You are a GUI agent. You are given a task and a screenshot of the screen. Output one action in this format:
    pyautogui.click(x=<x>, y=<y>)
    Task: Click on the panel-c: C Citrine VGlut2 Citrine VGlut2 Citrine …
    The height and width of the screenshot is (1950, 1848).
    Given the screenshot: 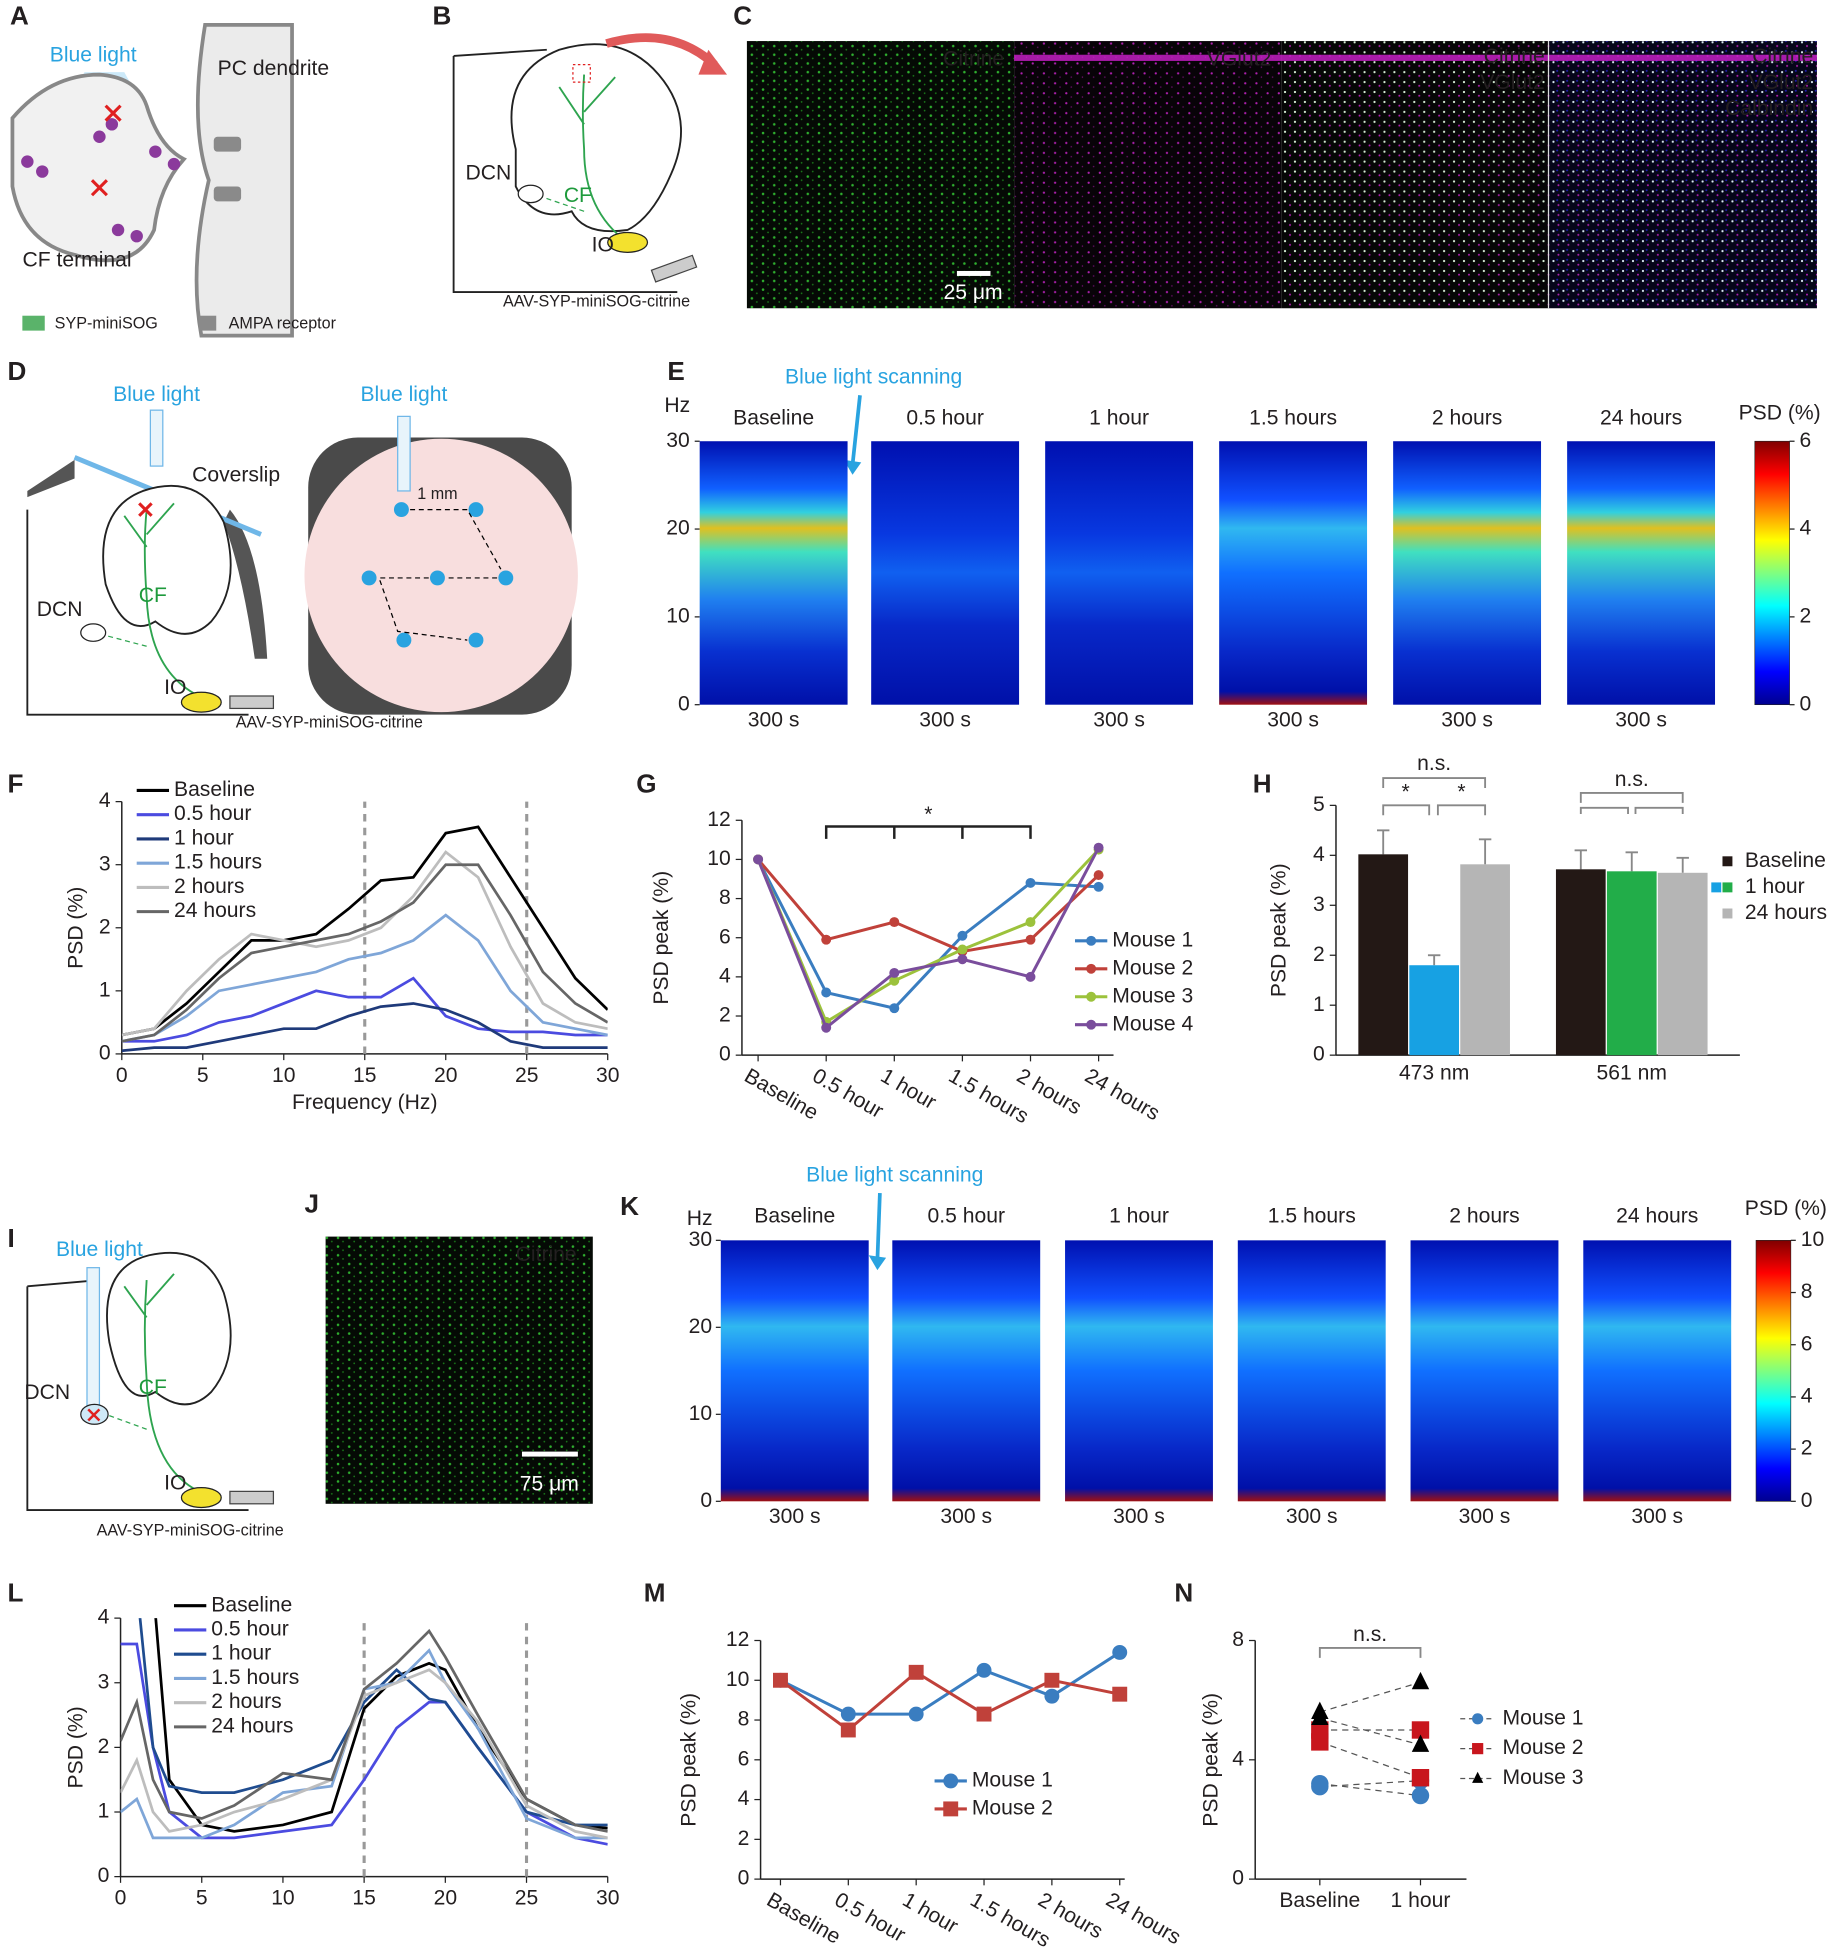 What is the action you would take?
    pyautogui.click(x=1275, y=154)
    